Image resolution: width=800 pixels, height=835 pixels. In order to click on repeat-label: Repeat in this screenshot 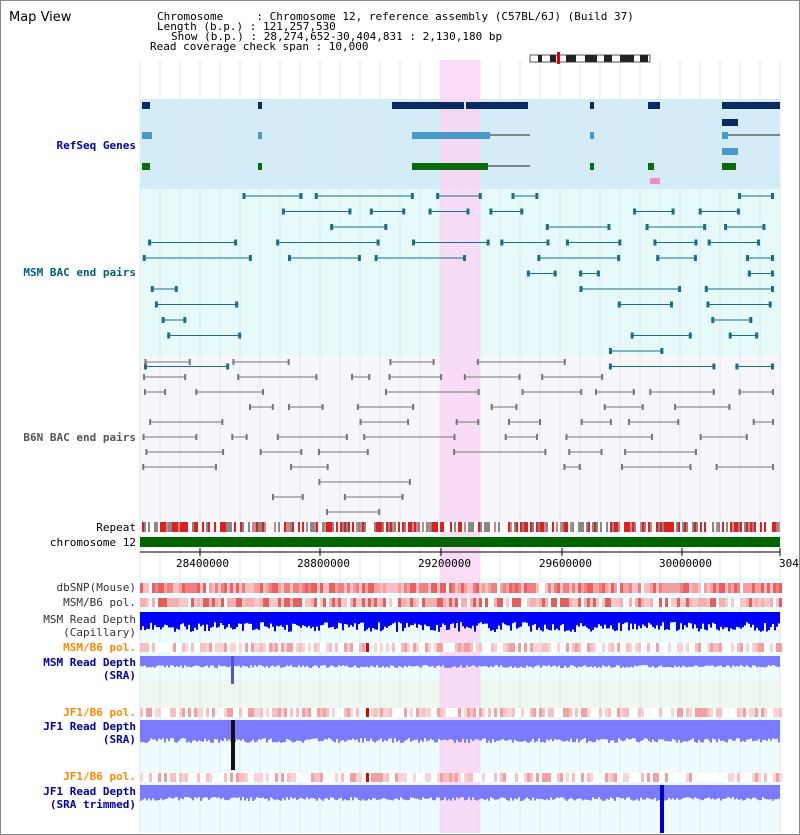, I will do `click(116, 527)`.